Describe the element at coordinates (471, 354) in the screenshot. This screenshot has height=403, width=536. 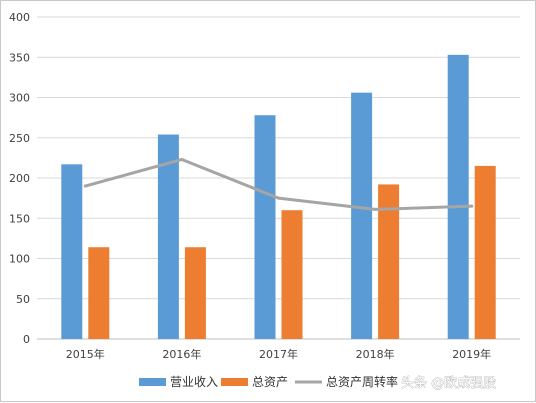
I see `x-tick-label: 2019年` at that location.